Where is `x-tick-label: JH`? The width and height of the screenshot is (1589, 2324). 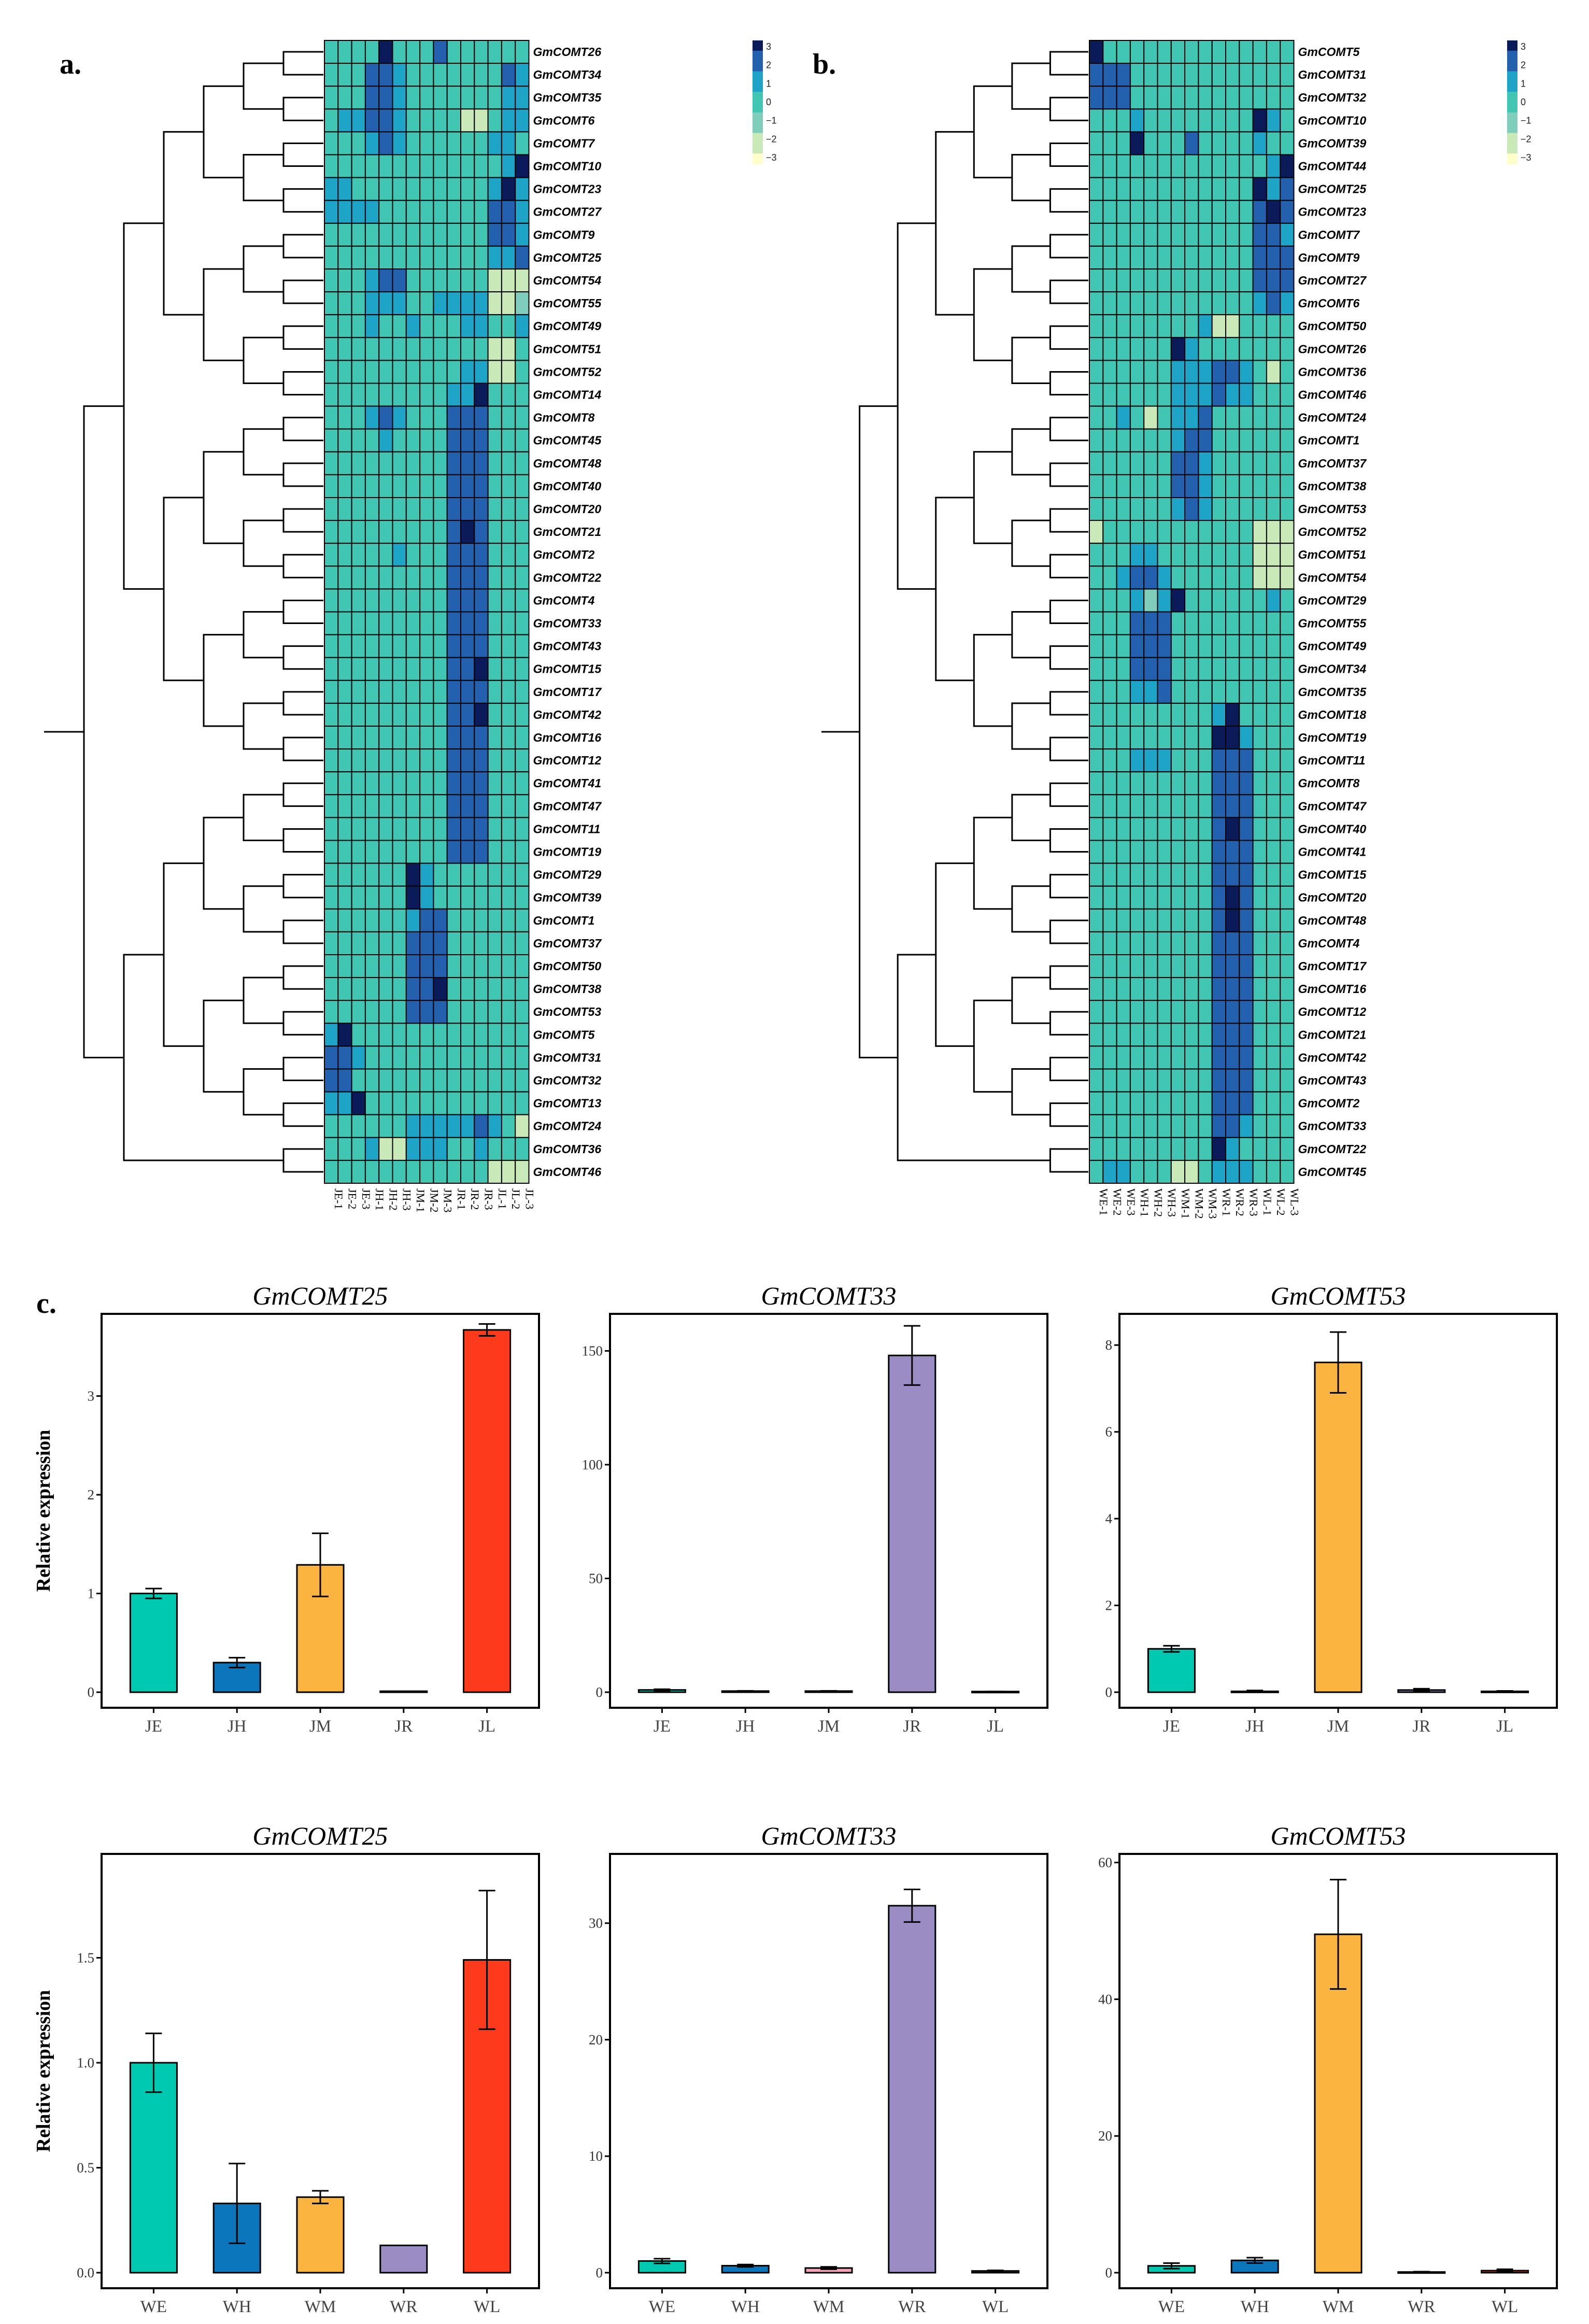 x-tick-label: JH is located at coordinates (237, 1726).